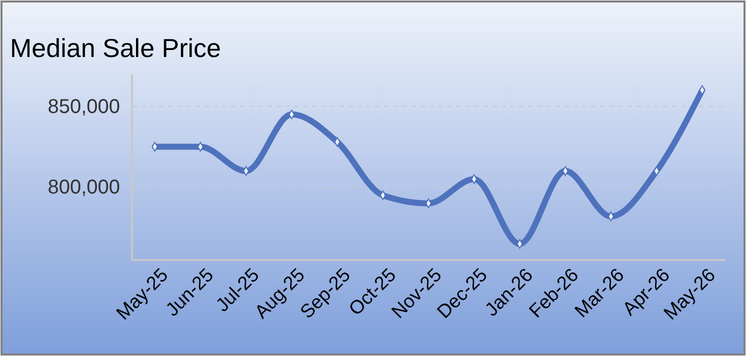 This screenshot has height=356, width=746. Describe the element at coordinates (84, 187) in the screenshot. I see `y-tick-label: 800,000` at that location.